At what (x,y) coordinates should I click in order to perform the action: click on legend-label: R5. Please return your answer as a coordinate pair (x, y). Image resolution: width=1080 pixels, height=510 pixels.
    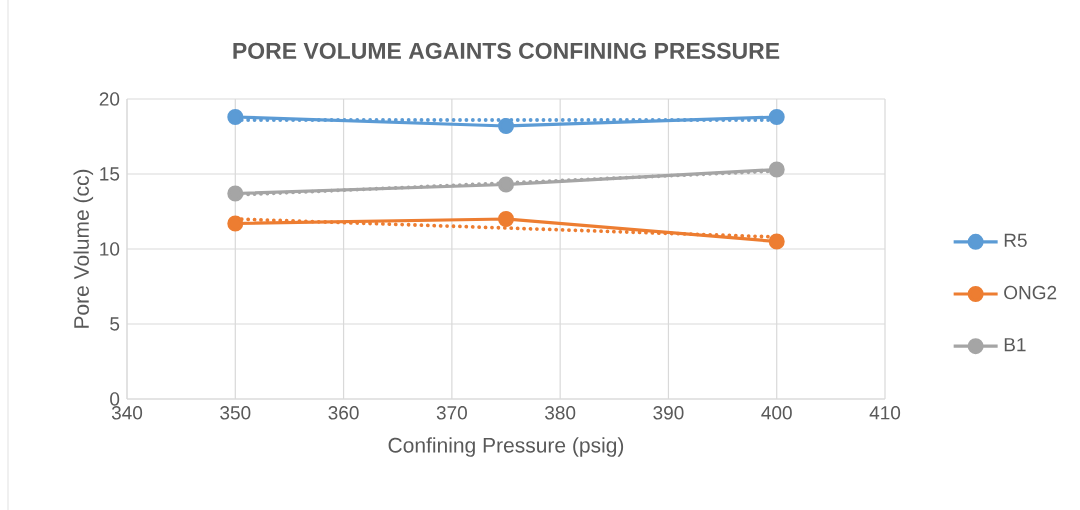
    Looking at the image, I should click on (1015, 240).